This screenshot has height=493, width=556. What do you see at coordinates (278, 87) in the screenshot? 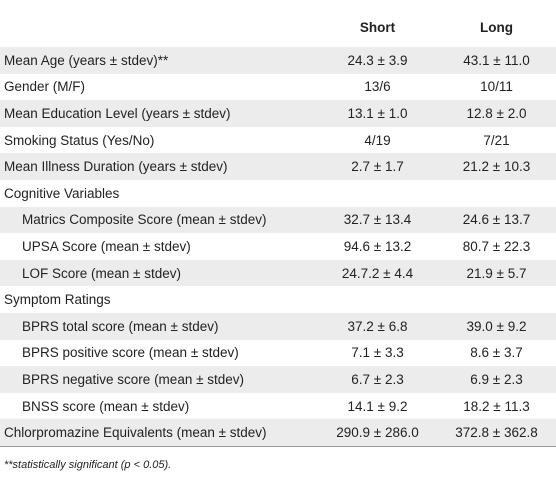
I see `table-row: Gender (M/F) 13/6 10/11` at bounding box center [278, 87].